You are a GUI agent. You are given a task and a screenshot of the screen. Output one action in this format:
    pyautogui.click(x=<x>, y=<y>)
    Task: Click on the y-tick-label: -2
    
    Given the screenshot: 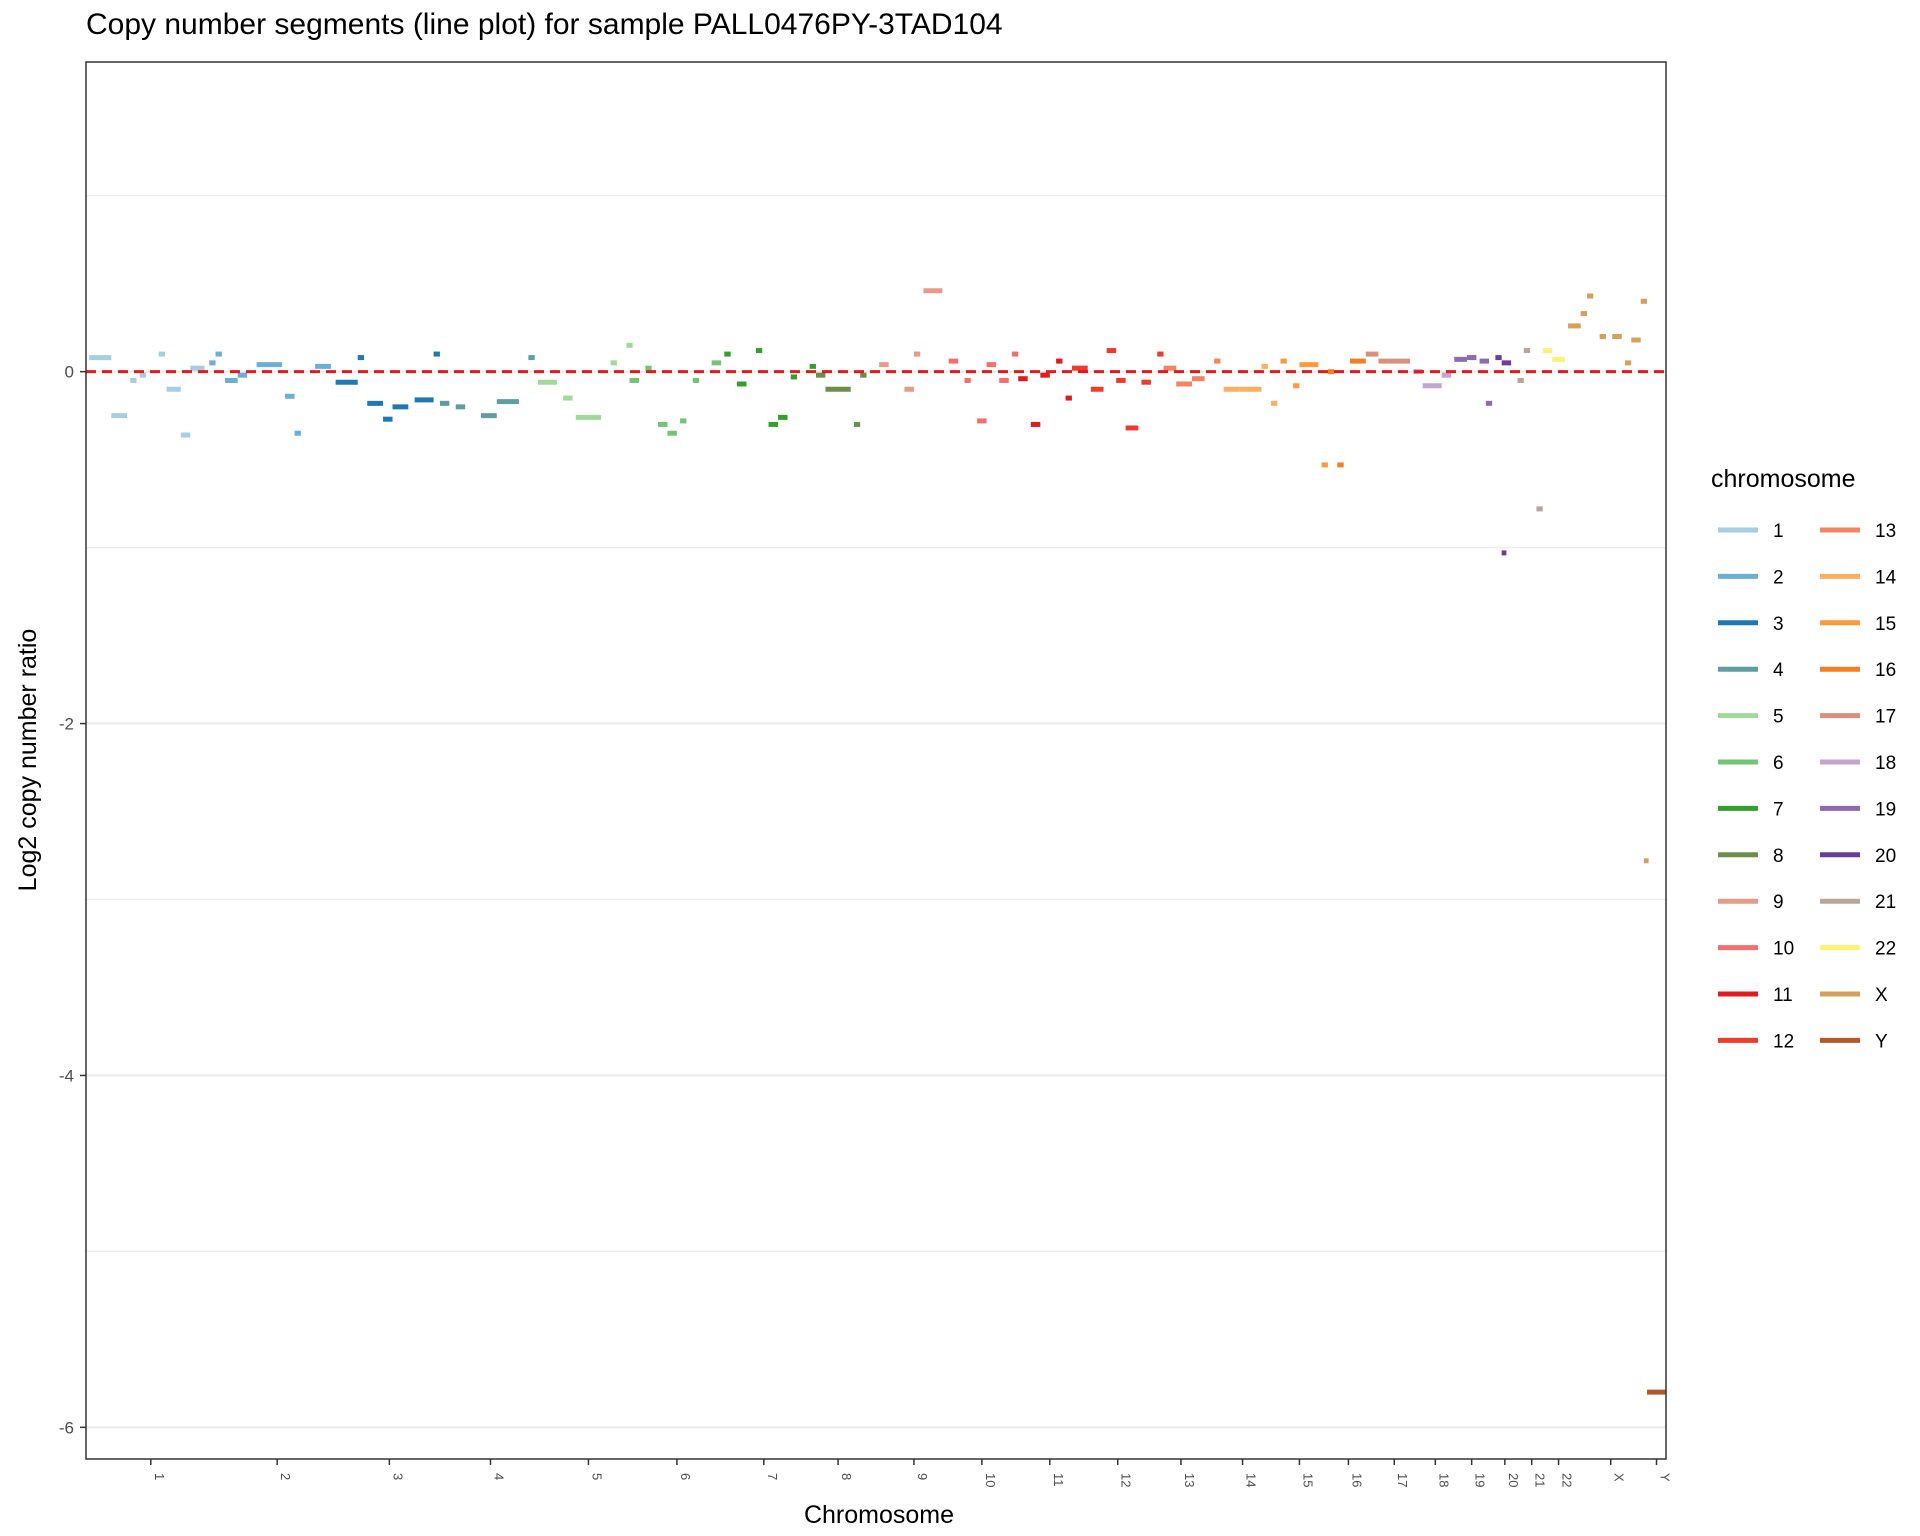 What is the action you would take?
    pyautogui.click(x=66, y=724)
    